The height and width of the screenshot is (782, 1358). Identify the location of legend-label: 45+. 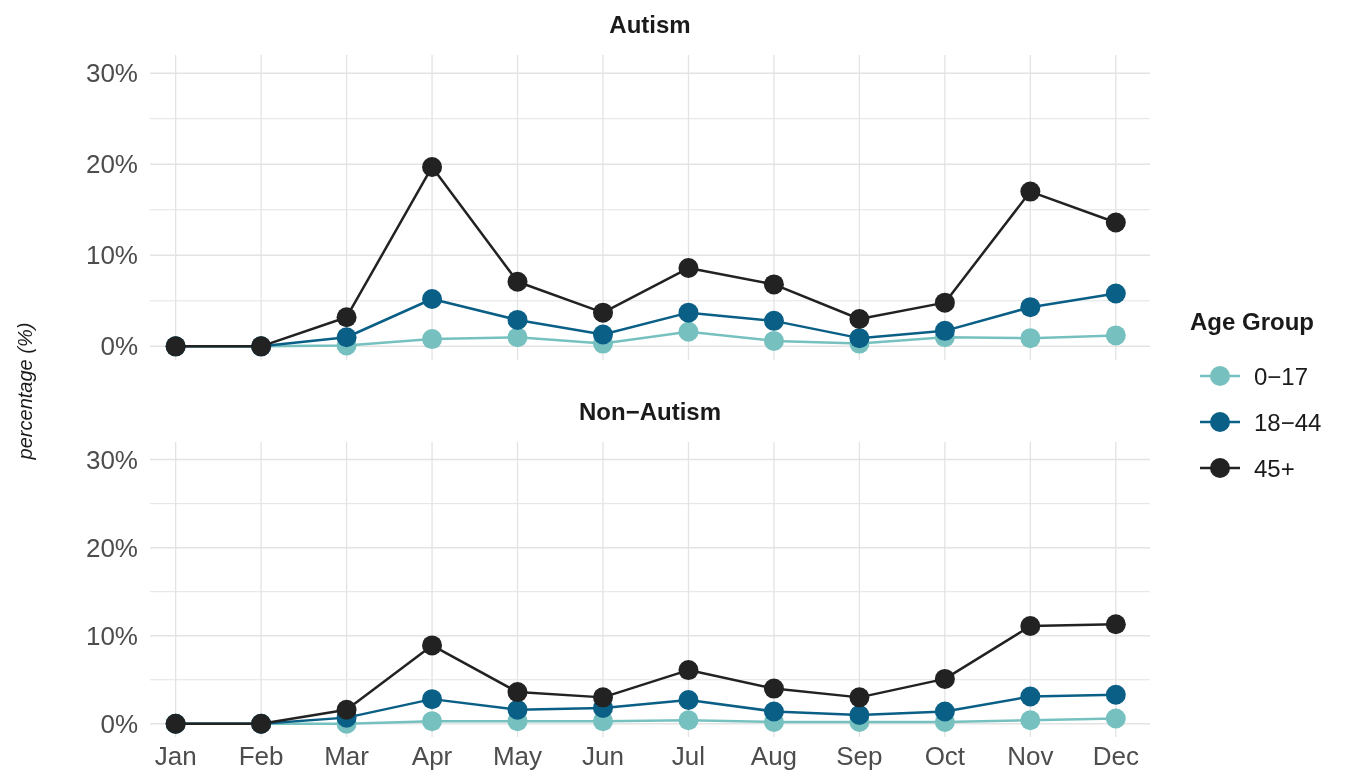
(1274, 468).